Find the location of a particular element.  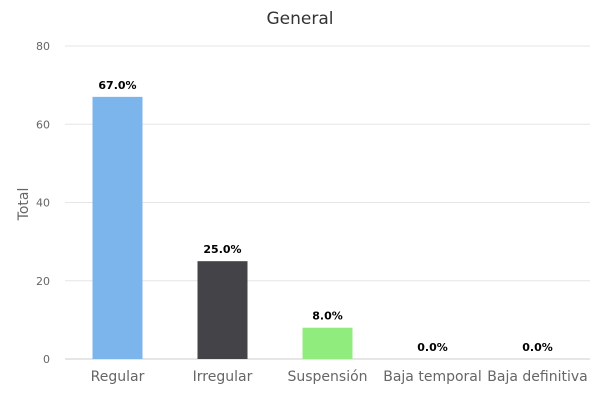

chart-title: General is located at coordinates (300, 19).